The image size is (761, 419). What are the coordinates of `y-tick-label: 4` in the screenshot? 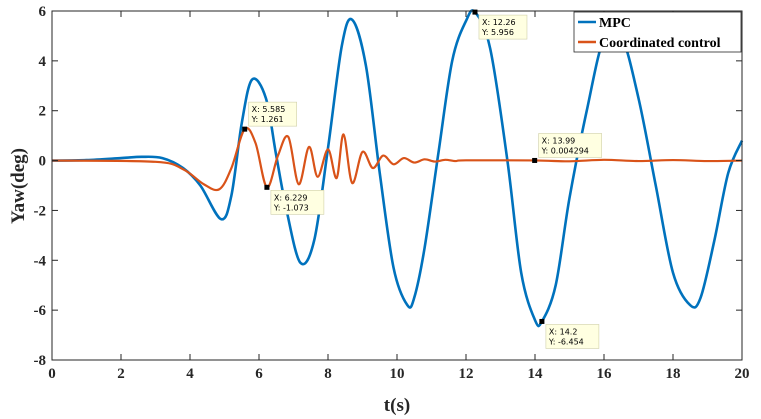 It's located at (43, 62).